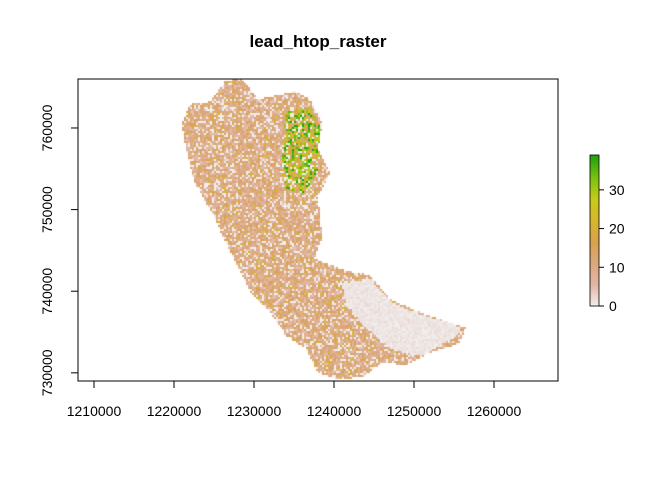  Describe the element at coordinates (613, 306) in the screenshot. I see `legend-tick-label: 0` at that location.